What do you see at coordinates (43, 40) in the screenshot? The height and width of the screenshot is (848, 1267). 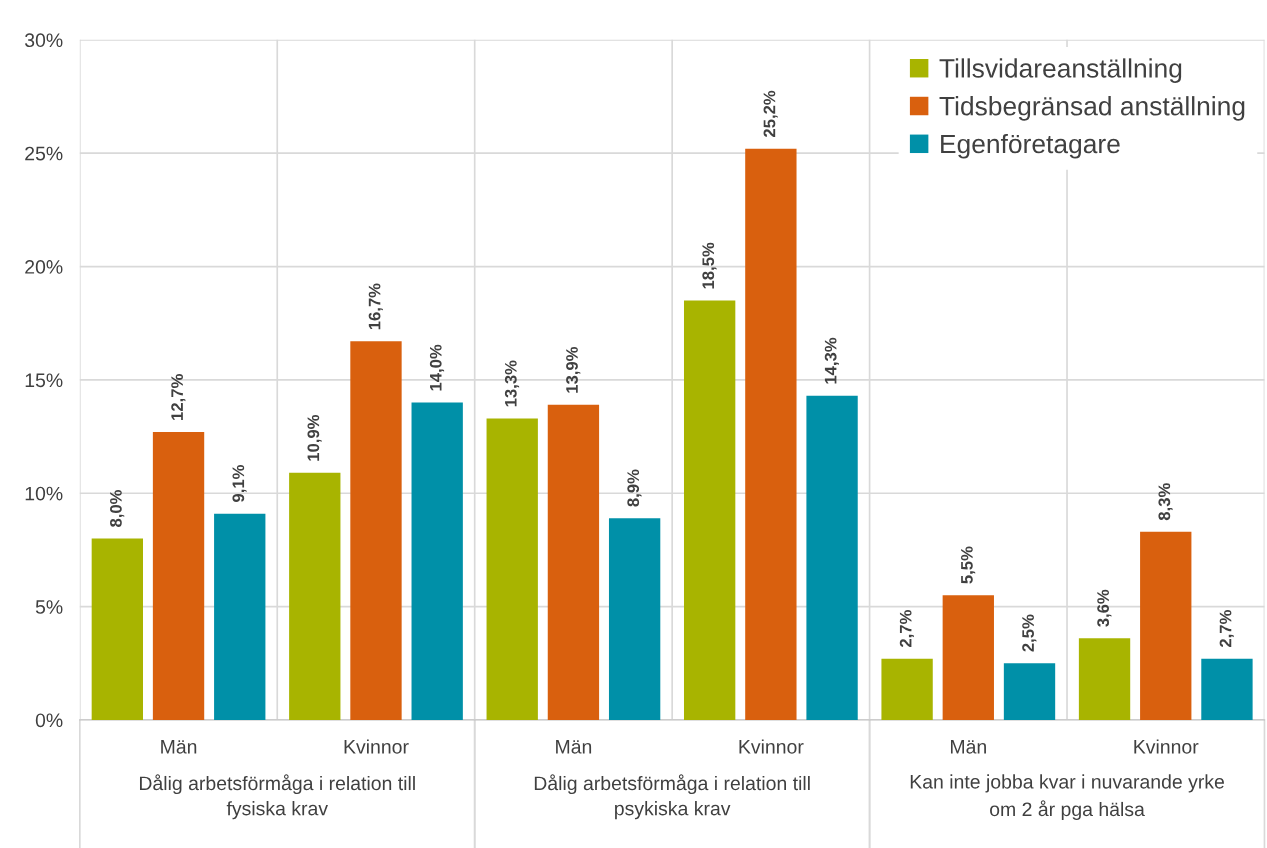 I see `y-tick-label: 30%` at bounding box center [43, 40].